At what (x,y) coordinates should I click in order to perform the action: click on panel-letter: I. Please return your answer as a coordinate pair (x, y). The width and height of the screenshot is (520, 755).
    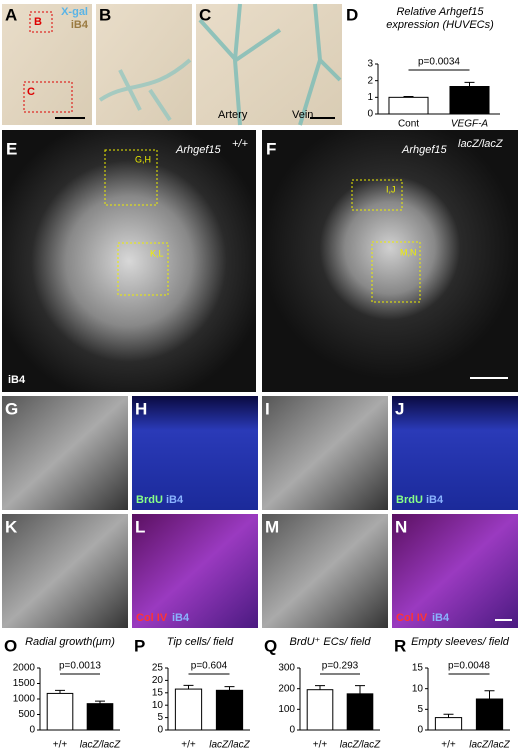
    Looking at the image, I should click on (267, 408).